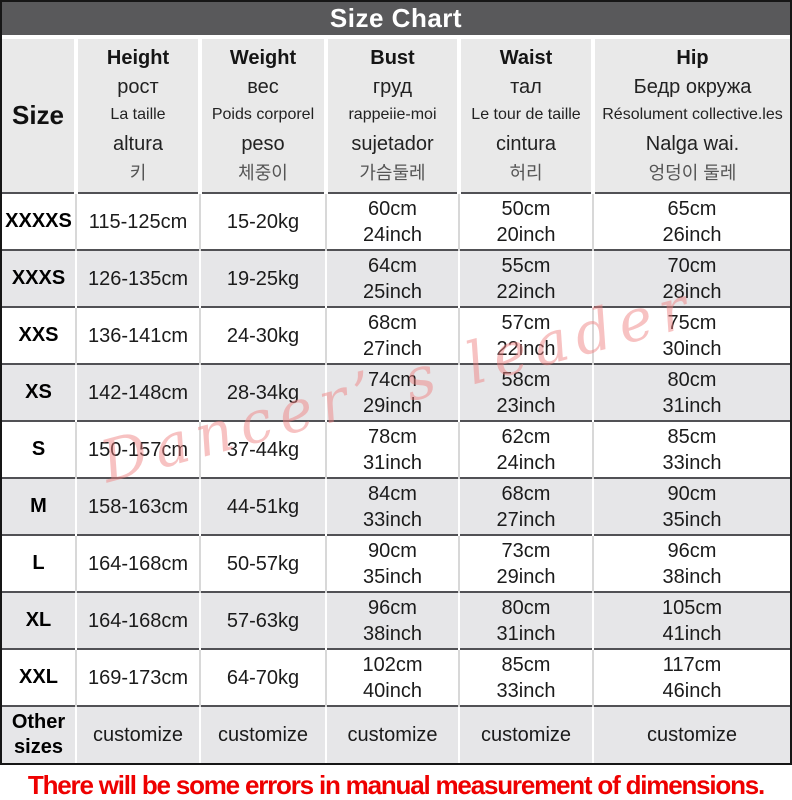  What do you see at coordinates (137, 392) in the screenshot?
I see `cell-height: 142-148cm` at bounding box center [137, 392].